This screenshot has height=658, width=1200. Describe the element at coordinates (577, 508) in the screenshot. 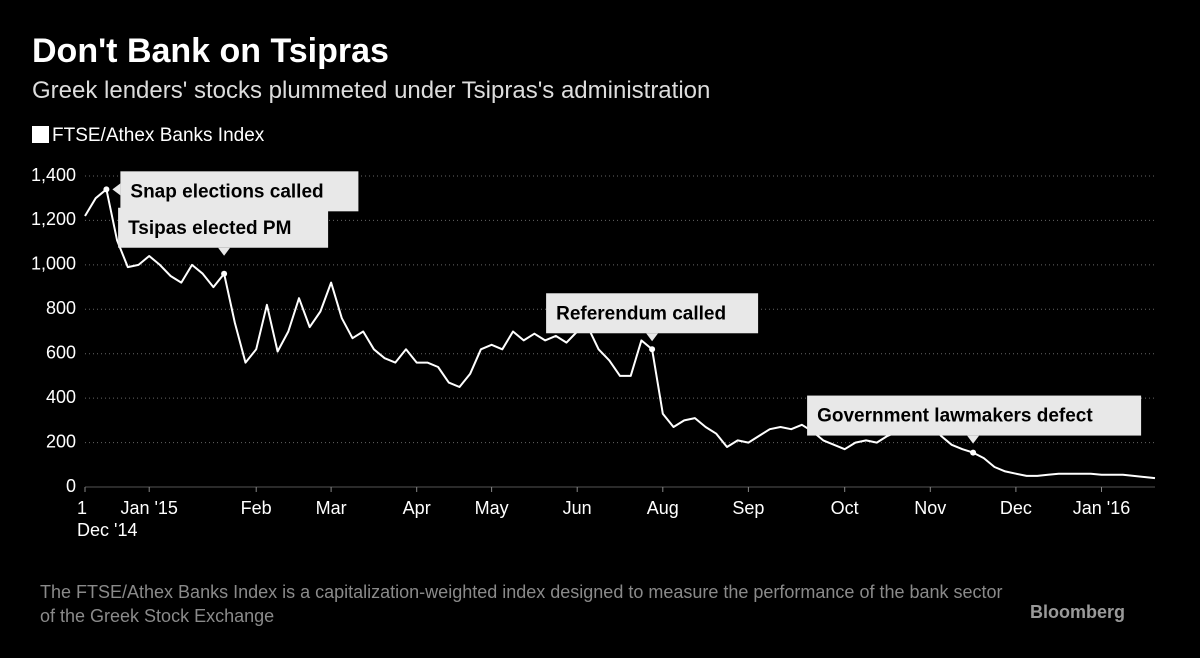

I see `x-tick-label: Jun` at that location.